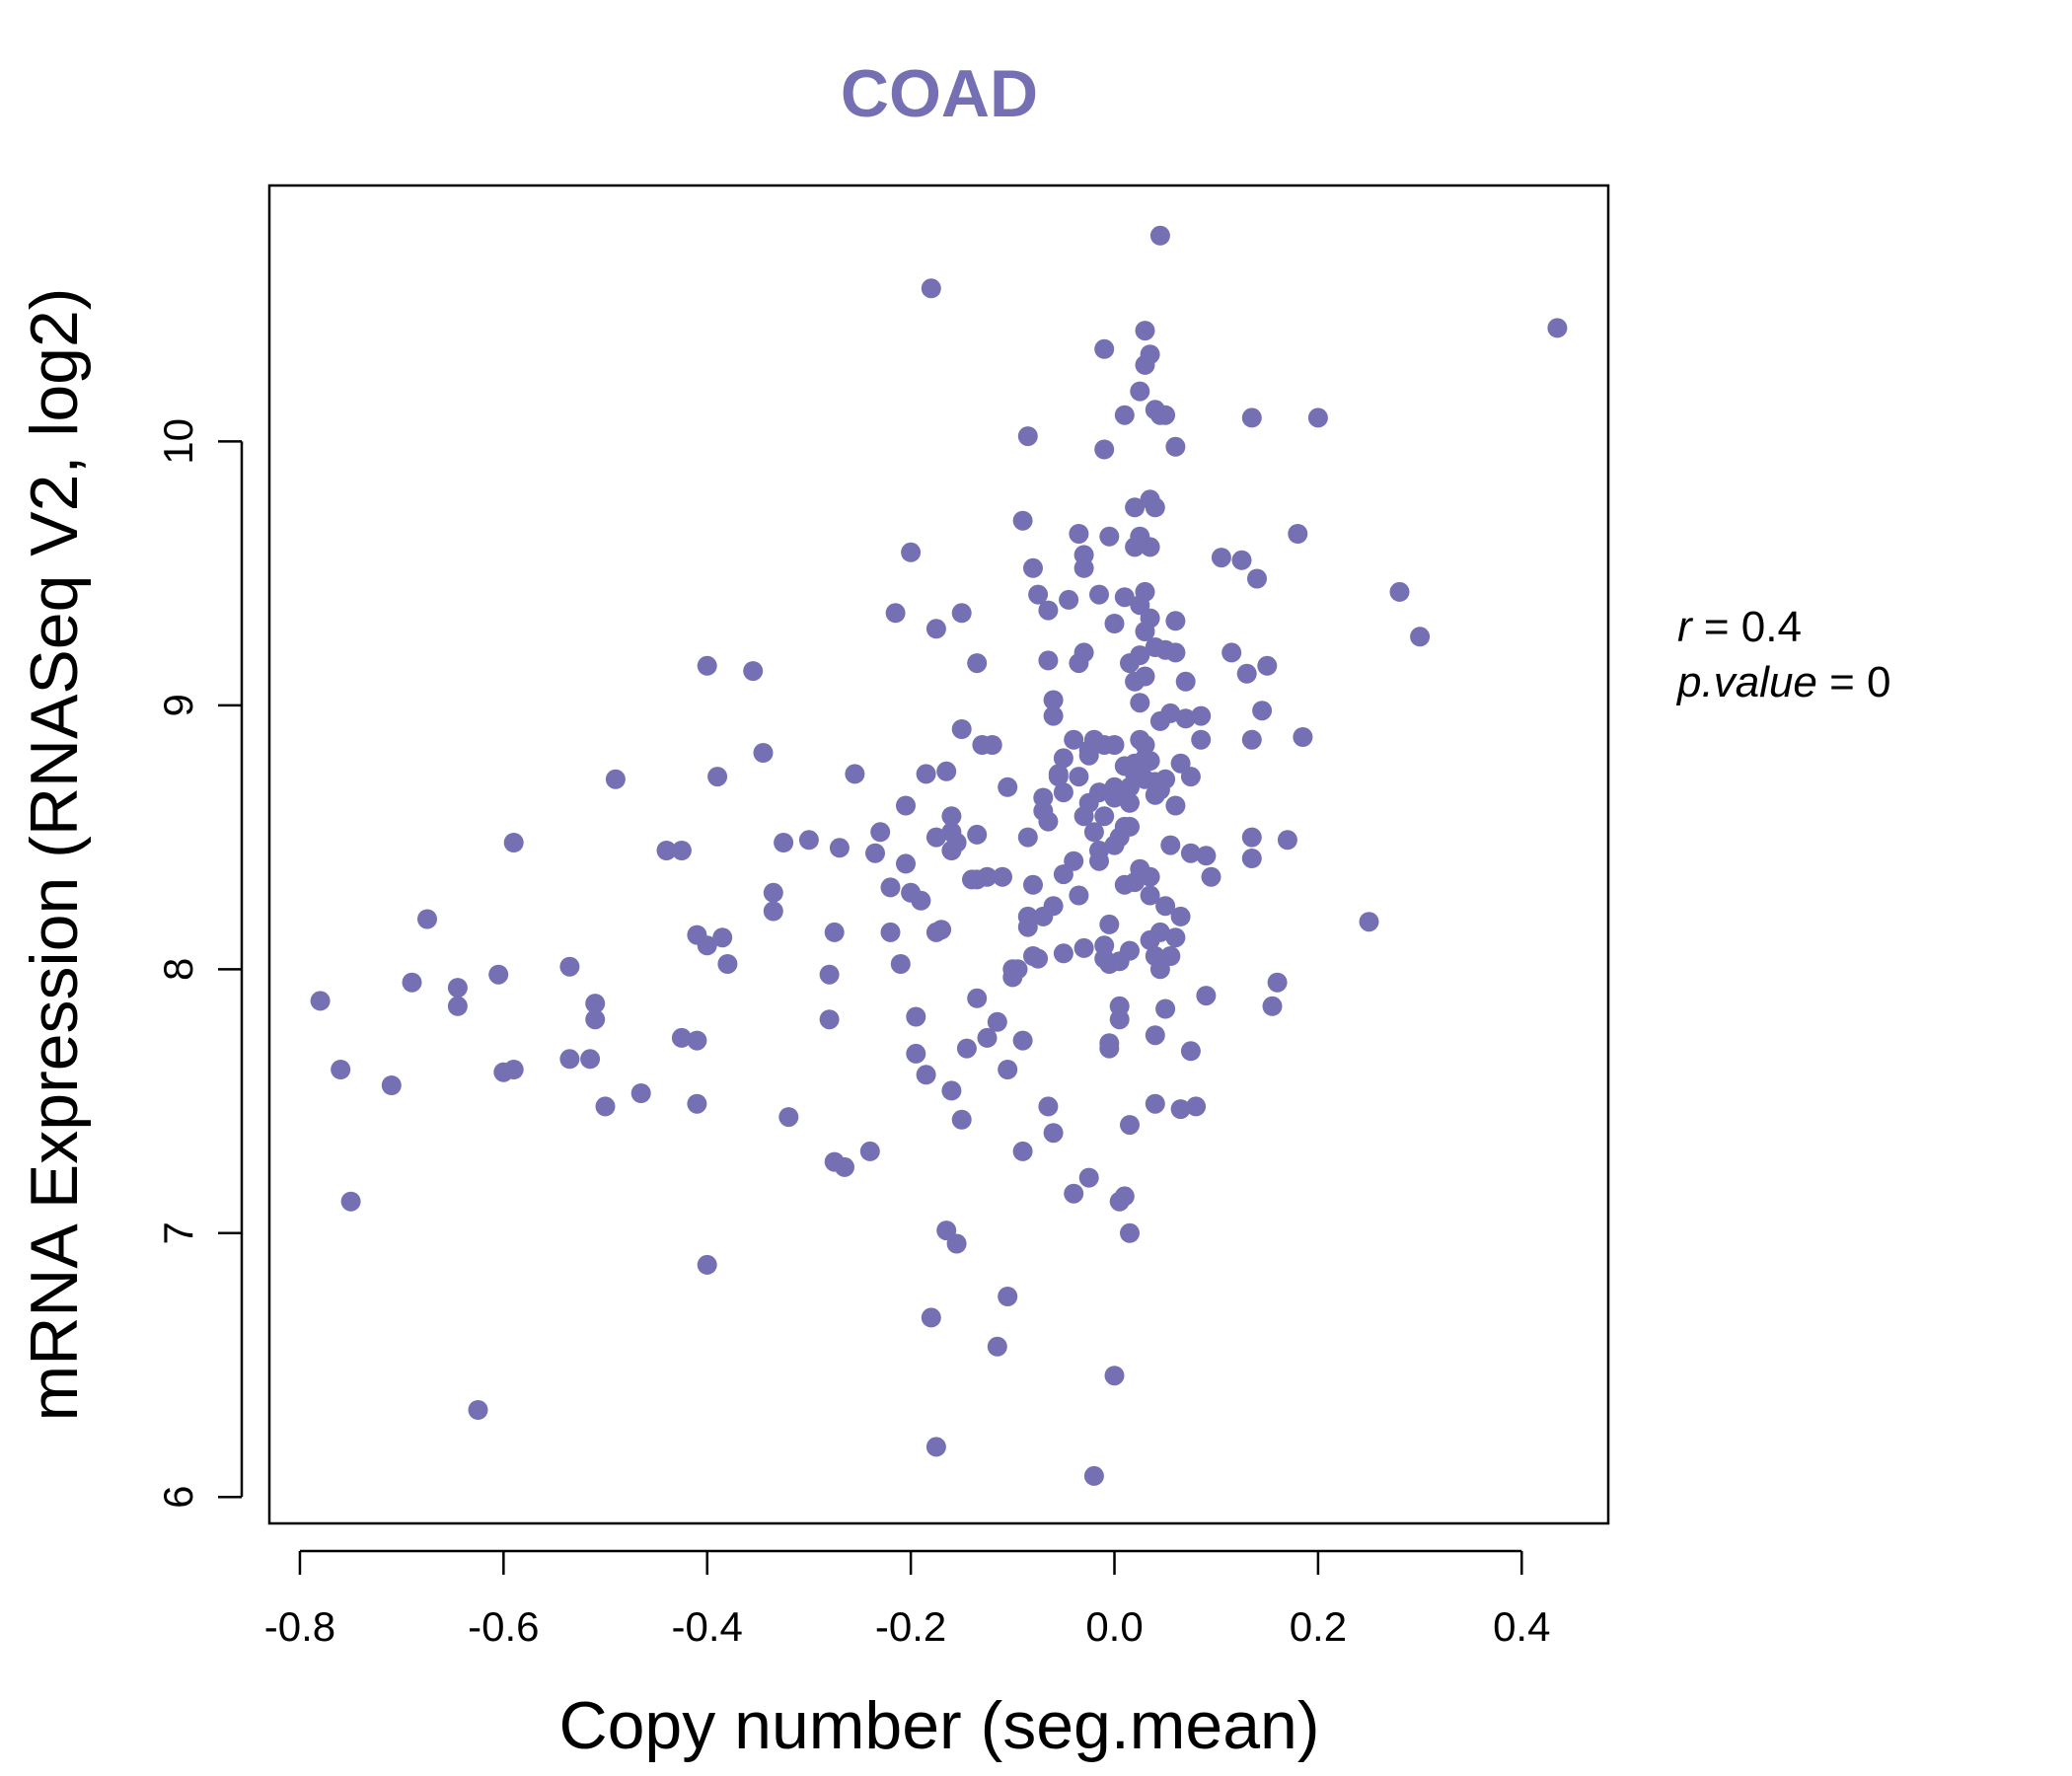 This screenshot has height=1776, width=2072. What do you see at coordinates (1685, 627) in the screenshot?
I see `r-name: r` at bounding box center [1685, 627].